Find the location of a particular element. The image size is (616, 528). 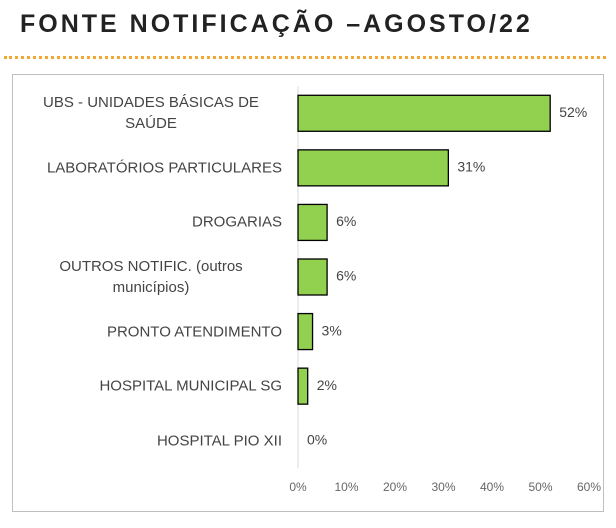

x-tick-label: 40% is located at coordinates (492, 487).